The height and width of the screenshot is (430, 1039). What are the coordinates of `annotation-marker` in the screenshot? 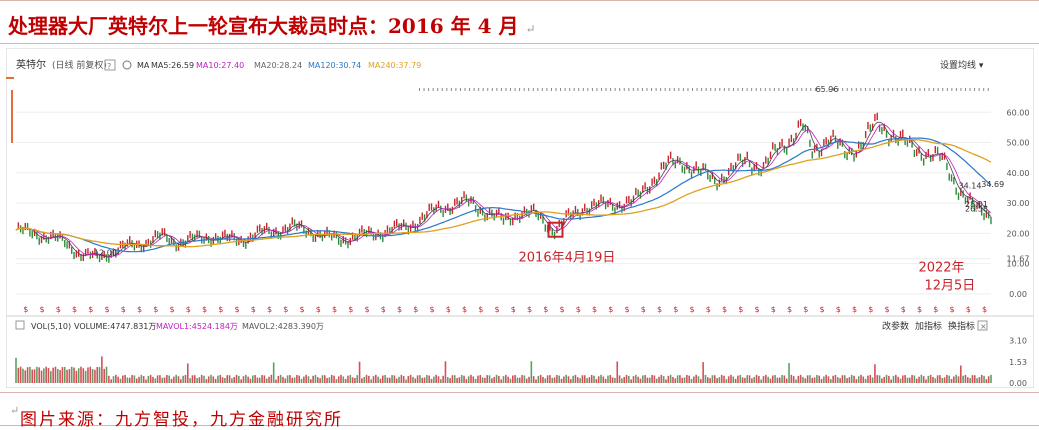 It's located at (555, 229).